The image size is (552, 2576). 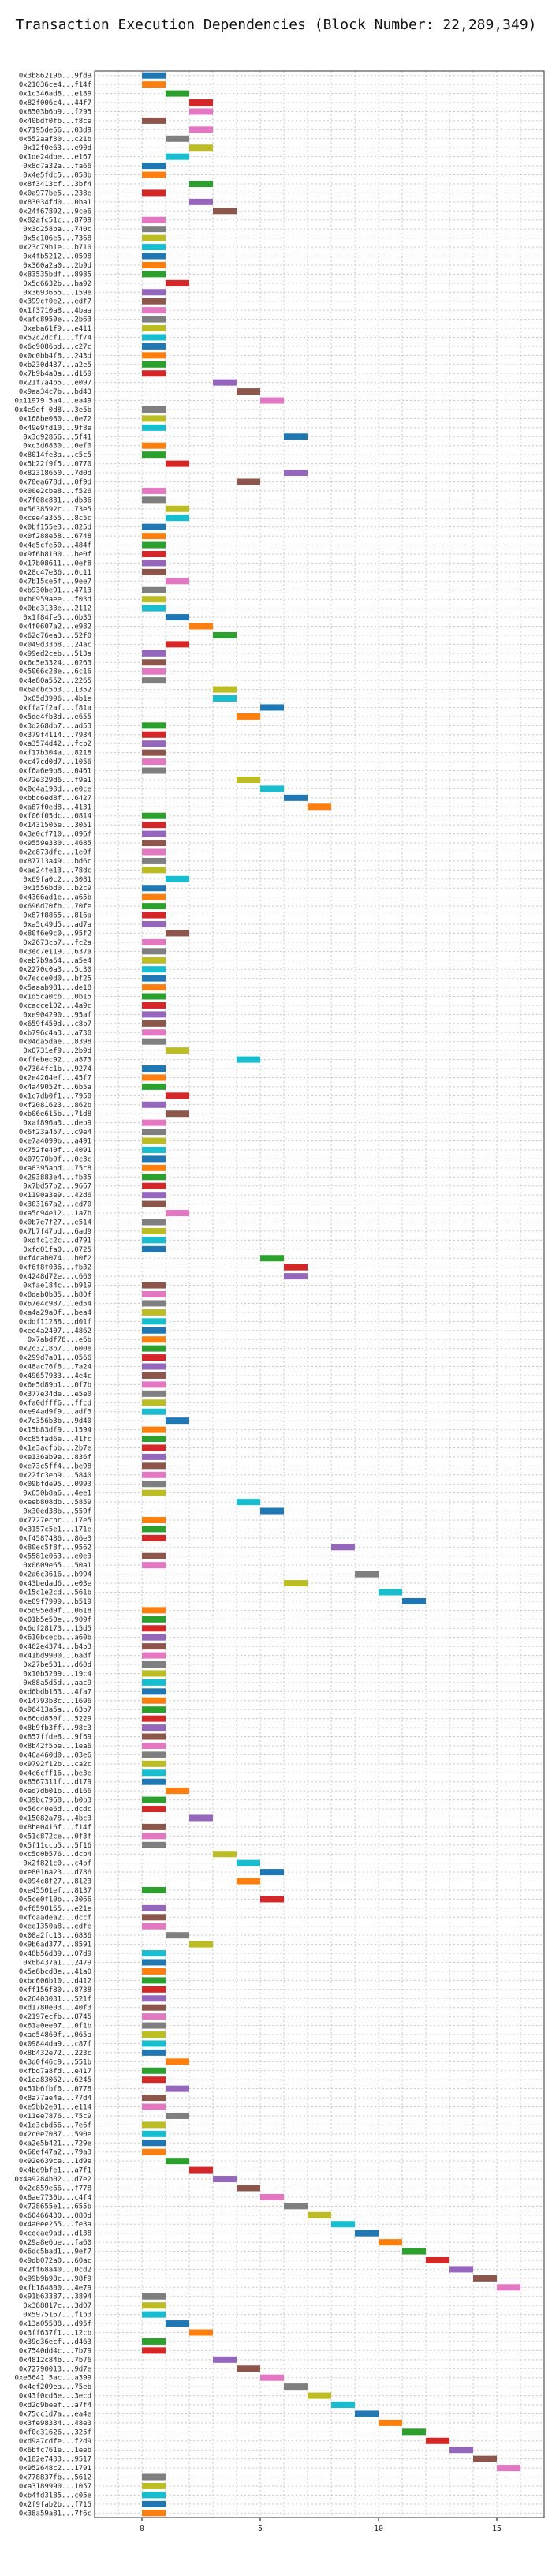 What do you see at coordinates (55, 2495) in the screenshot?
I see `y-tick-label: 0xb4fd3185...c05e` at bounding box center [55, 2495].